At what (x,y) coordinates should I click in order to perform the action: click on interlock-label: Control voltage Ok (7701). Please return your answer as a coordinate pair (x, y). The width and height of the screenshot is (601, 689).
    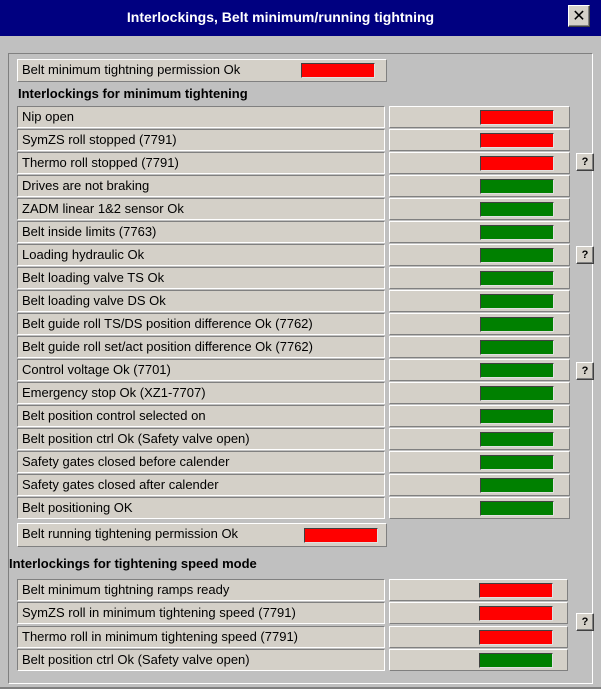
    Looking at the image, I should click on (201, 370).